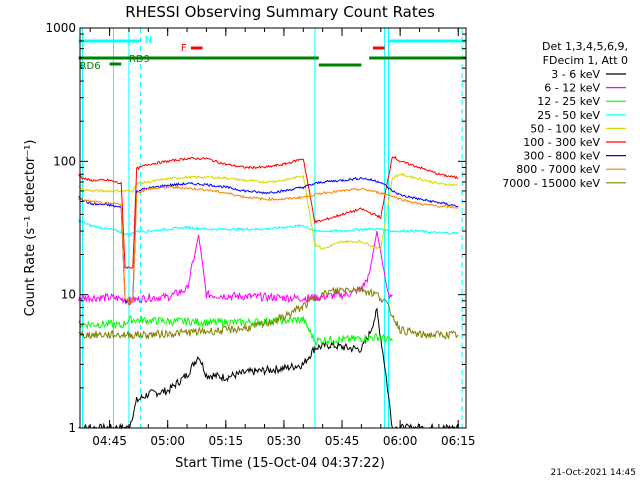  I want to click on annotation-label-4: RD9, so click(139, 59).